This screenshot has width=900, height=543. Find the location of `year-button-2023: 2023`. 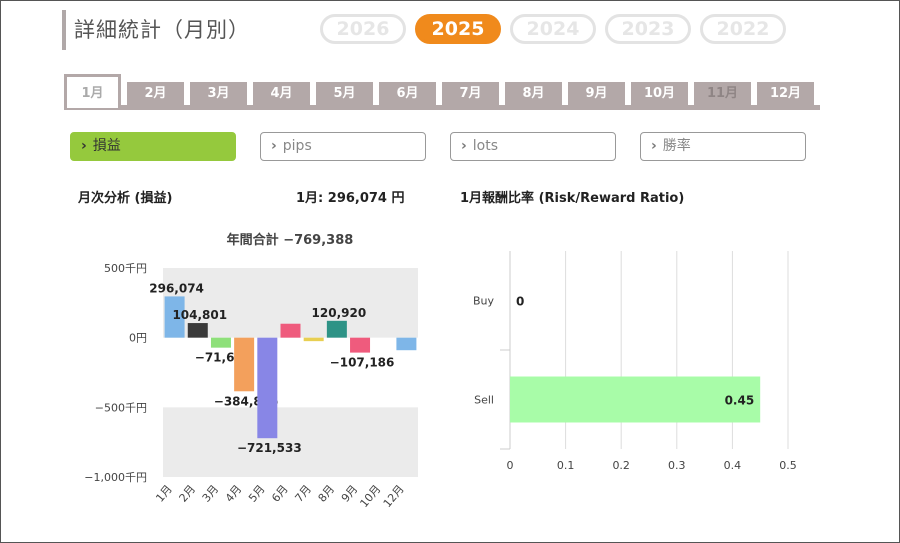

year-button-2023: 2023 is located at coordinates (648, 29).